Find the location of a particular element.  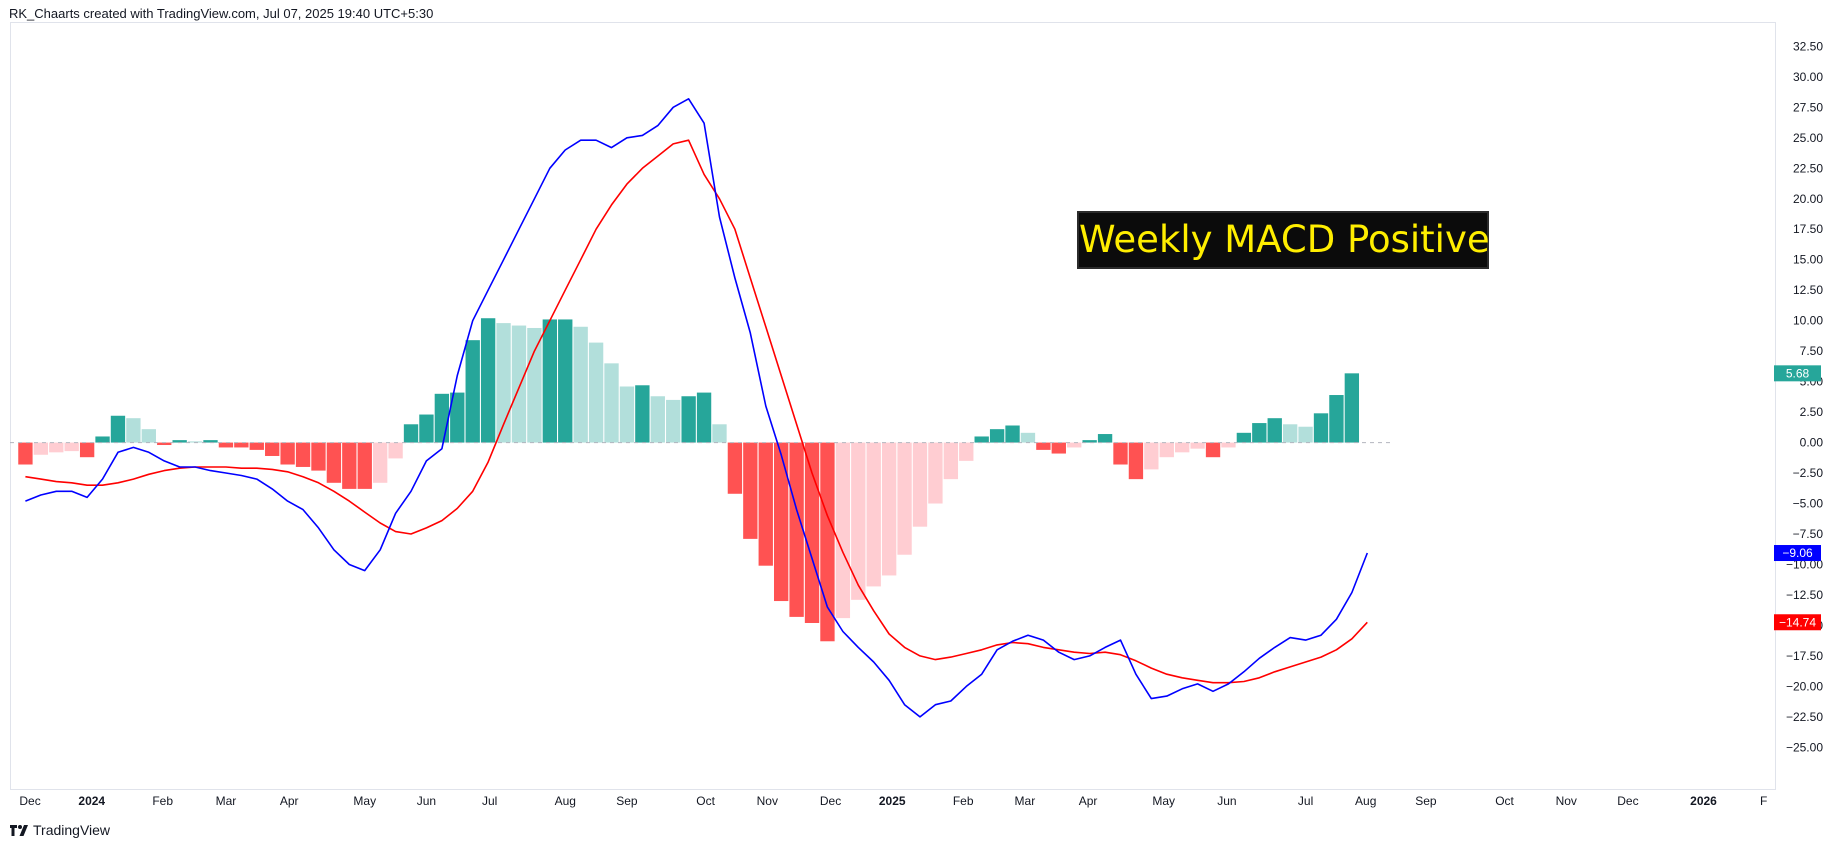

histogram-value-tag-text: 5.68 is located at coordinates (1798, 373).